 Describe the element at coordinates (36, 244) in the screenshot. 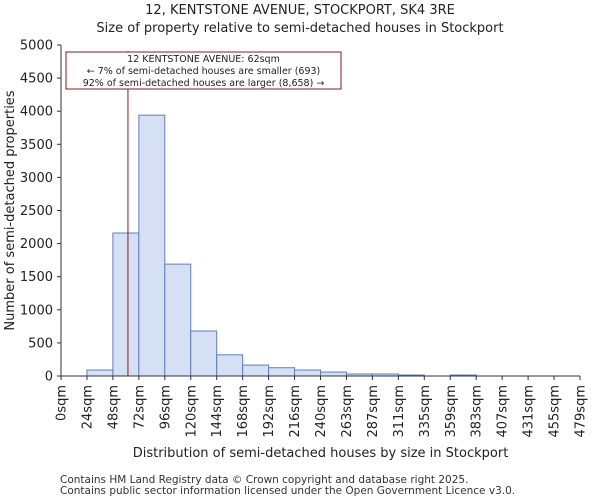

I see `y-tick-label-2000: 2000` at that location.